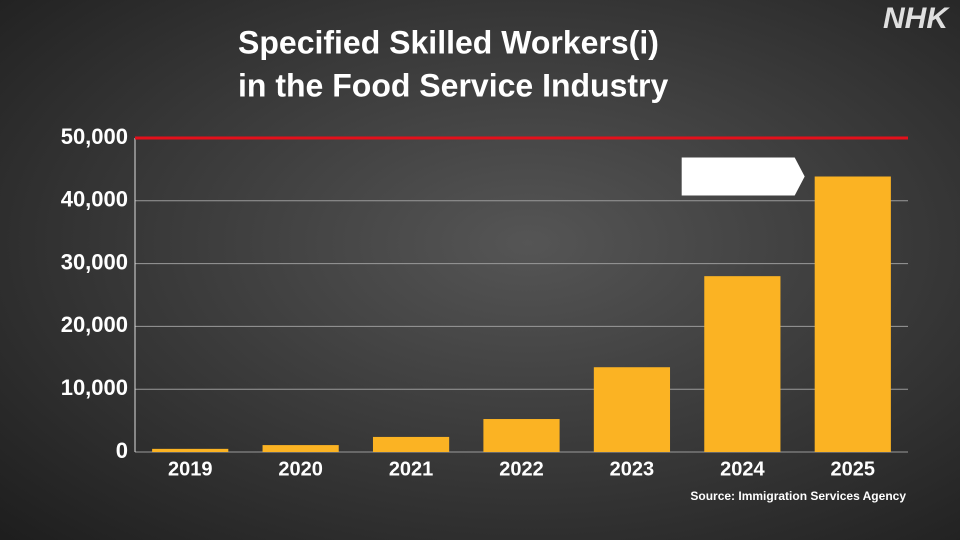  I want to click on chart-title: in the Food Service Industry, so click(453, 85).